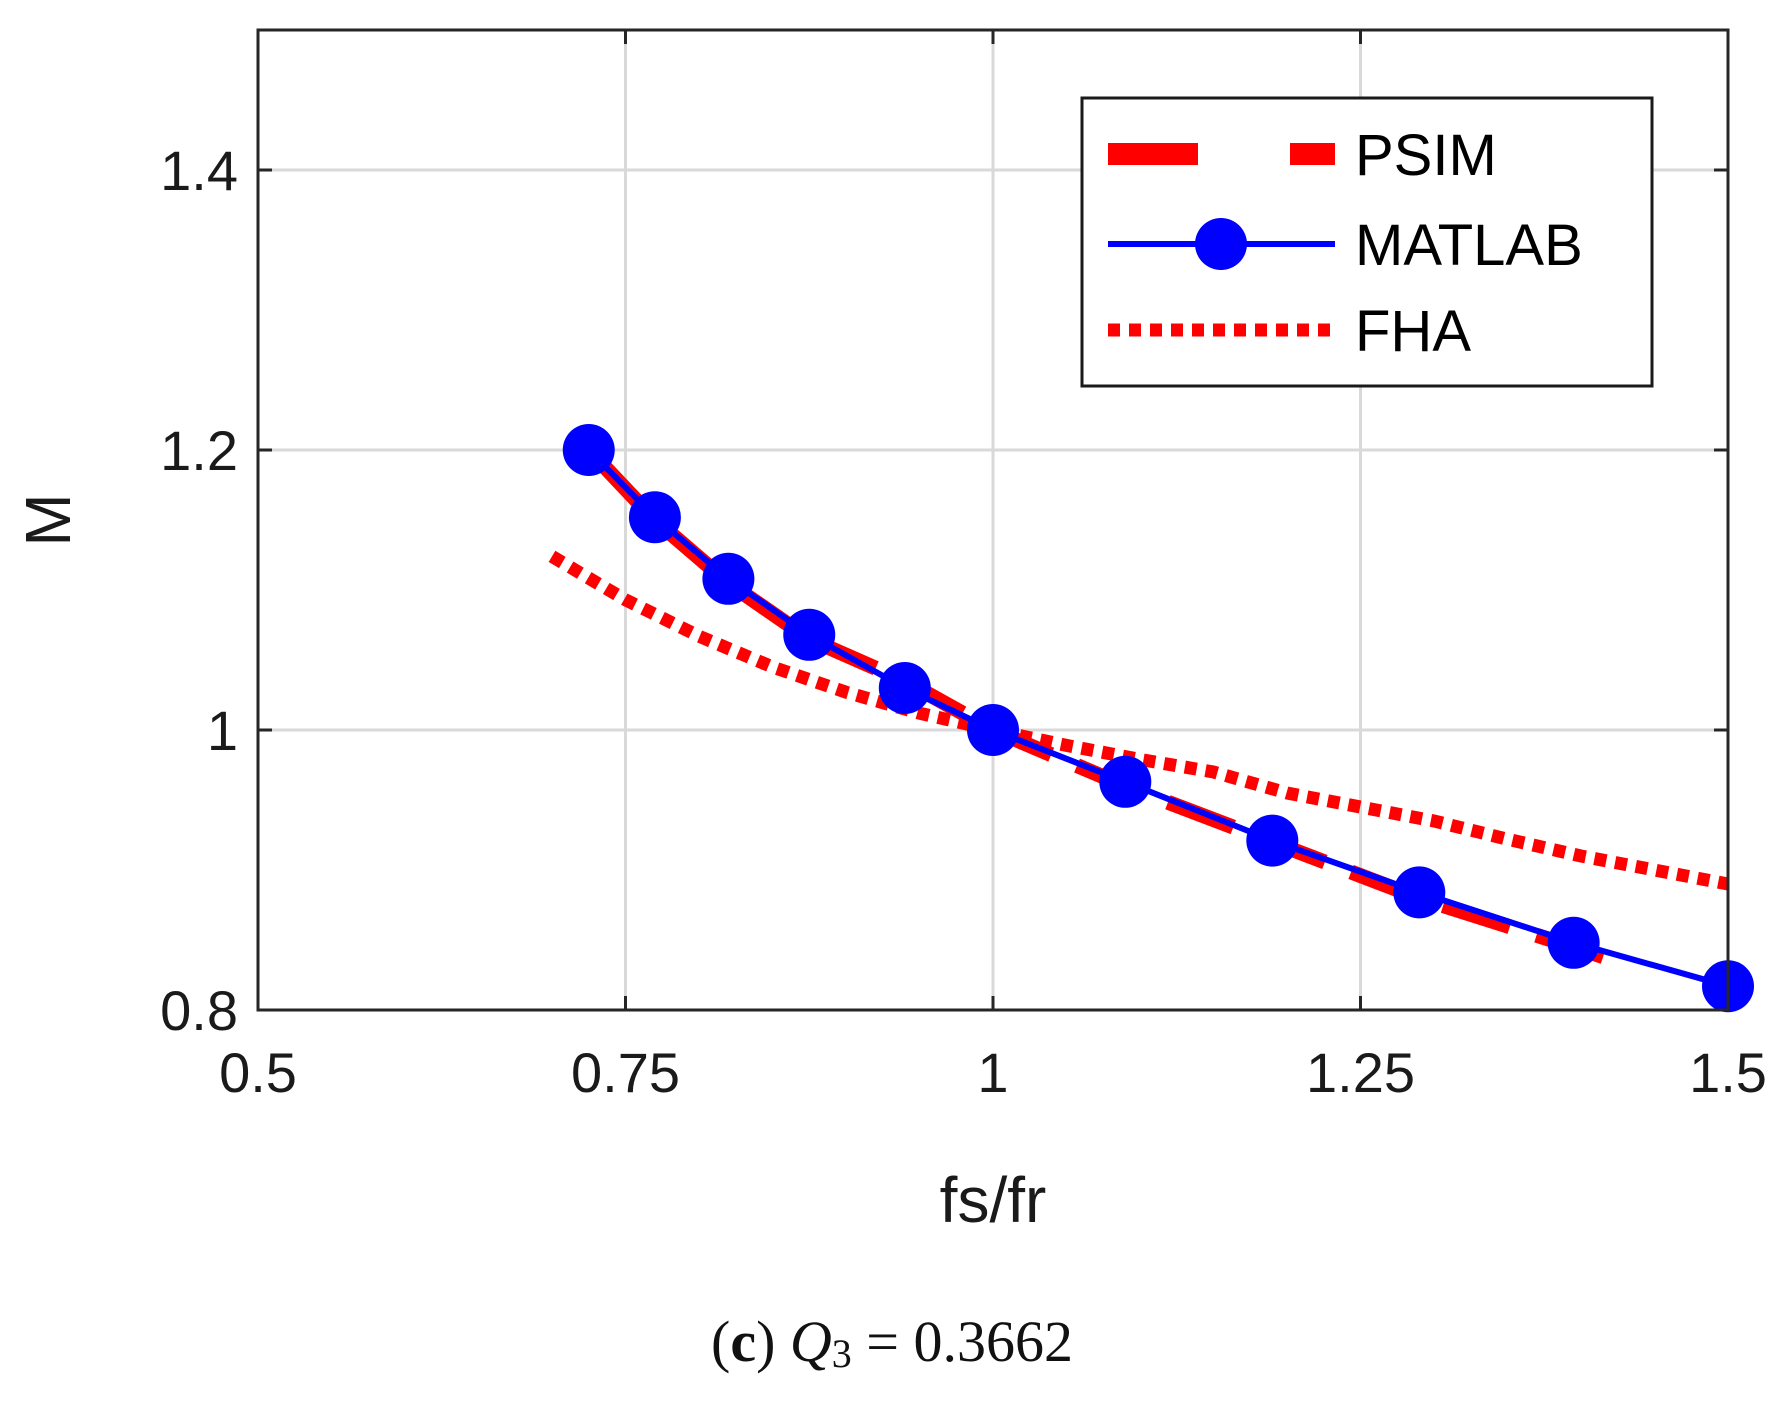  What do you see at coordinates (962, 1341) in the screenshot?
I see `caption-value: = 0.3662` at bounding box center [962, 1341].